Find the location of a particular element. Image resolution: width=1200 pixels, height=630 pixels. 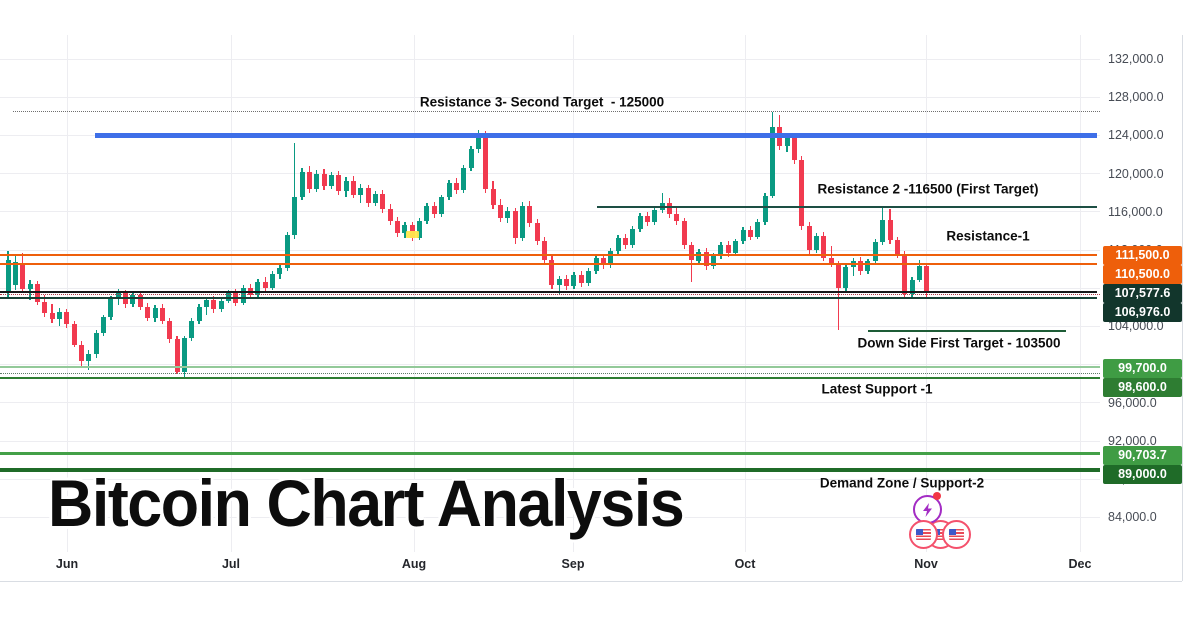

price-axis-label: 104,000.0 is located at coordinates (1136, 326).